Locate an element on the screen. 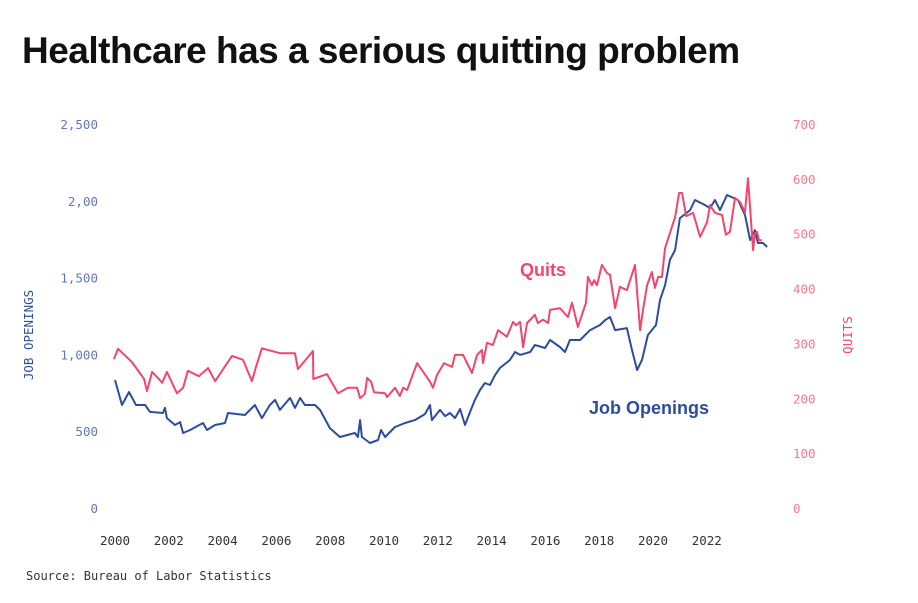 Image resolution: width=918 pixels, height=603 pixels. x-tick-label: 2012 is located at coordinates (438, 540).